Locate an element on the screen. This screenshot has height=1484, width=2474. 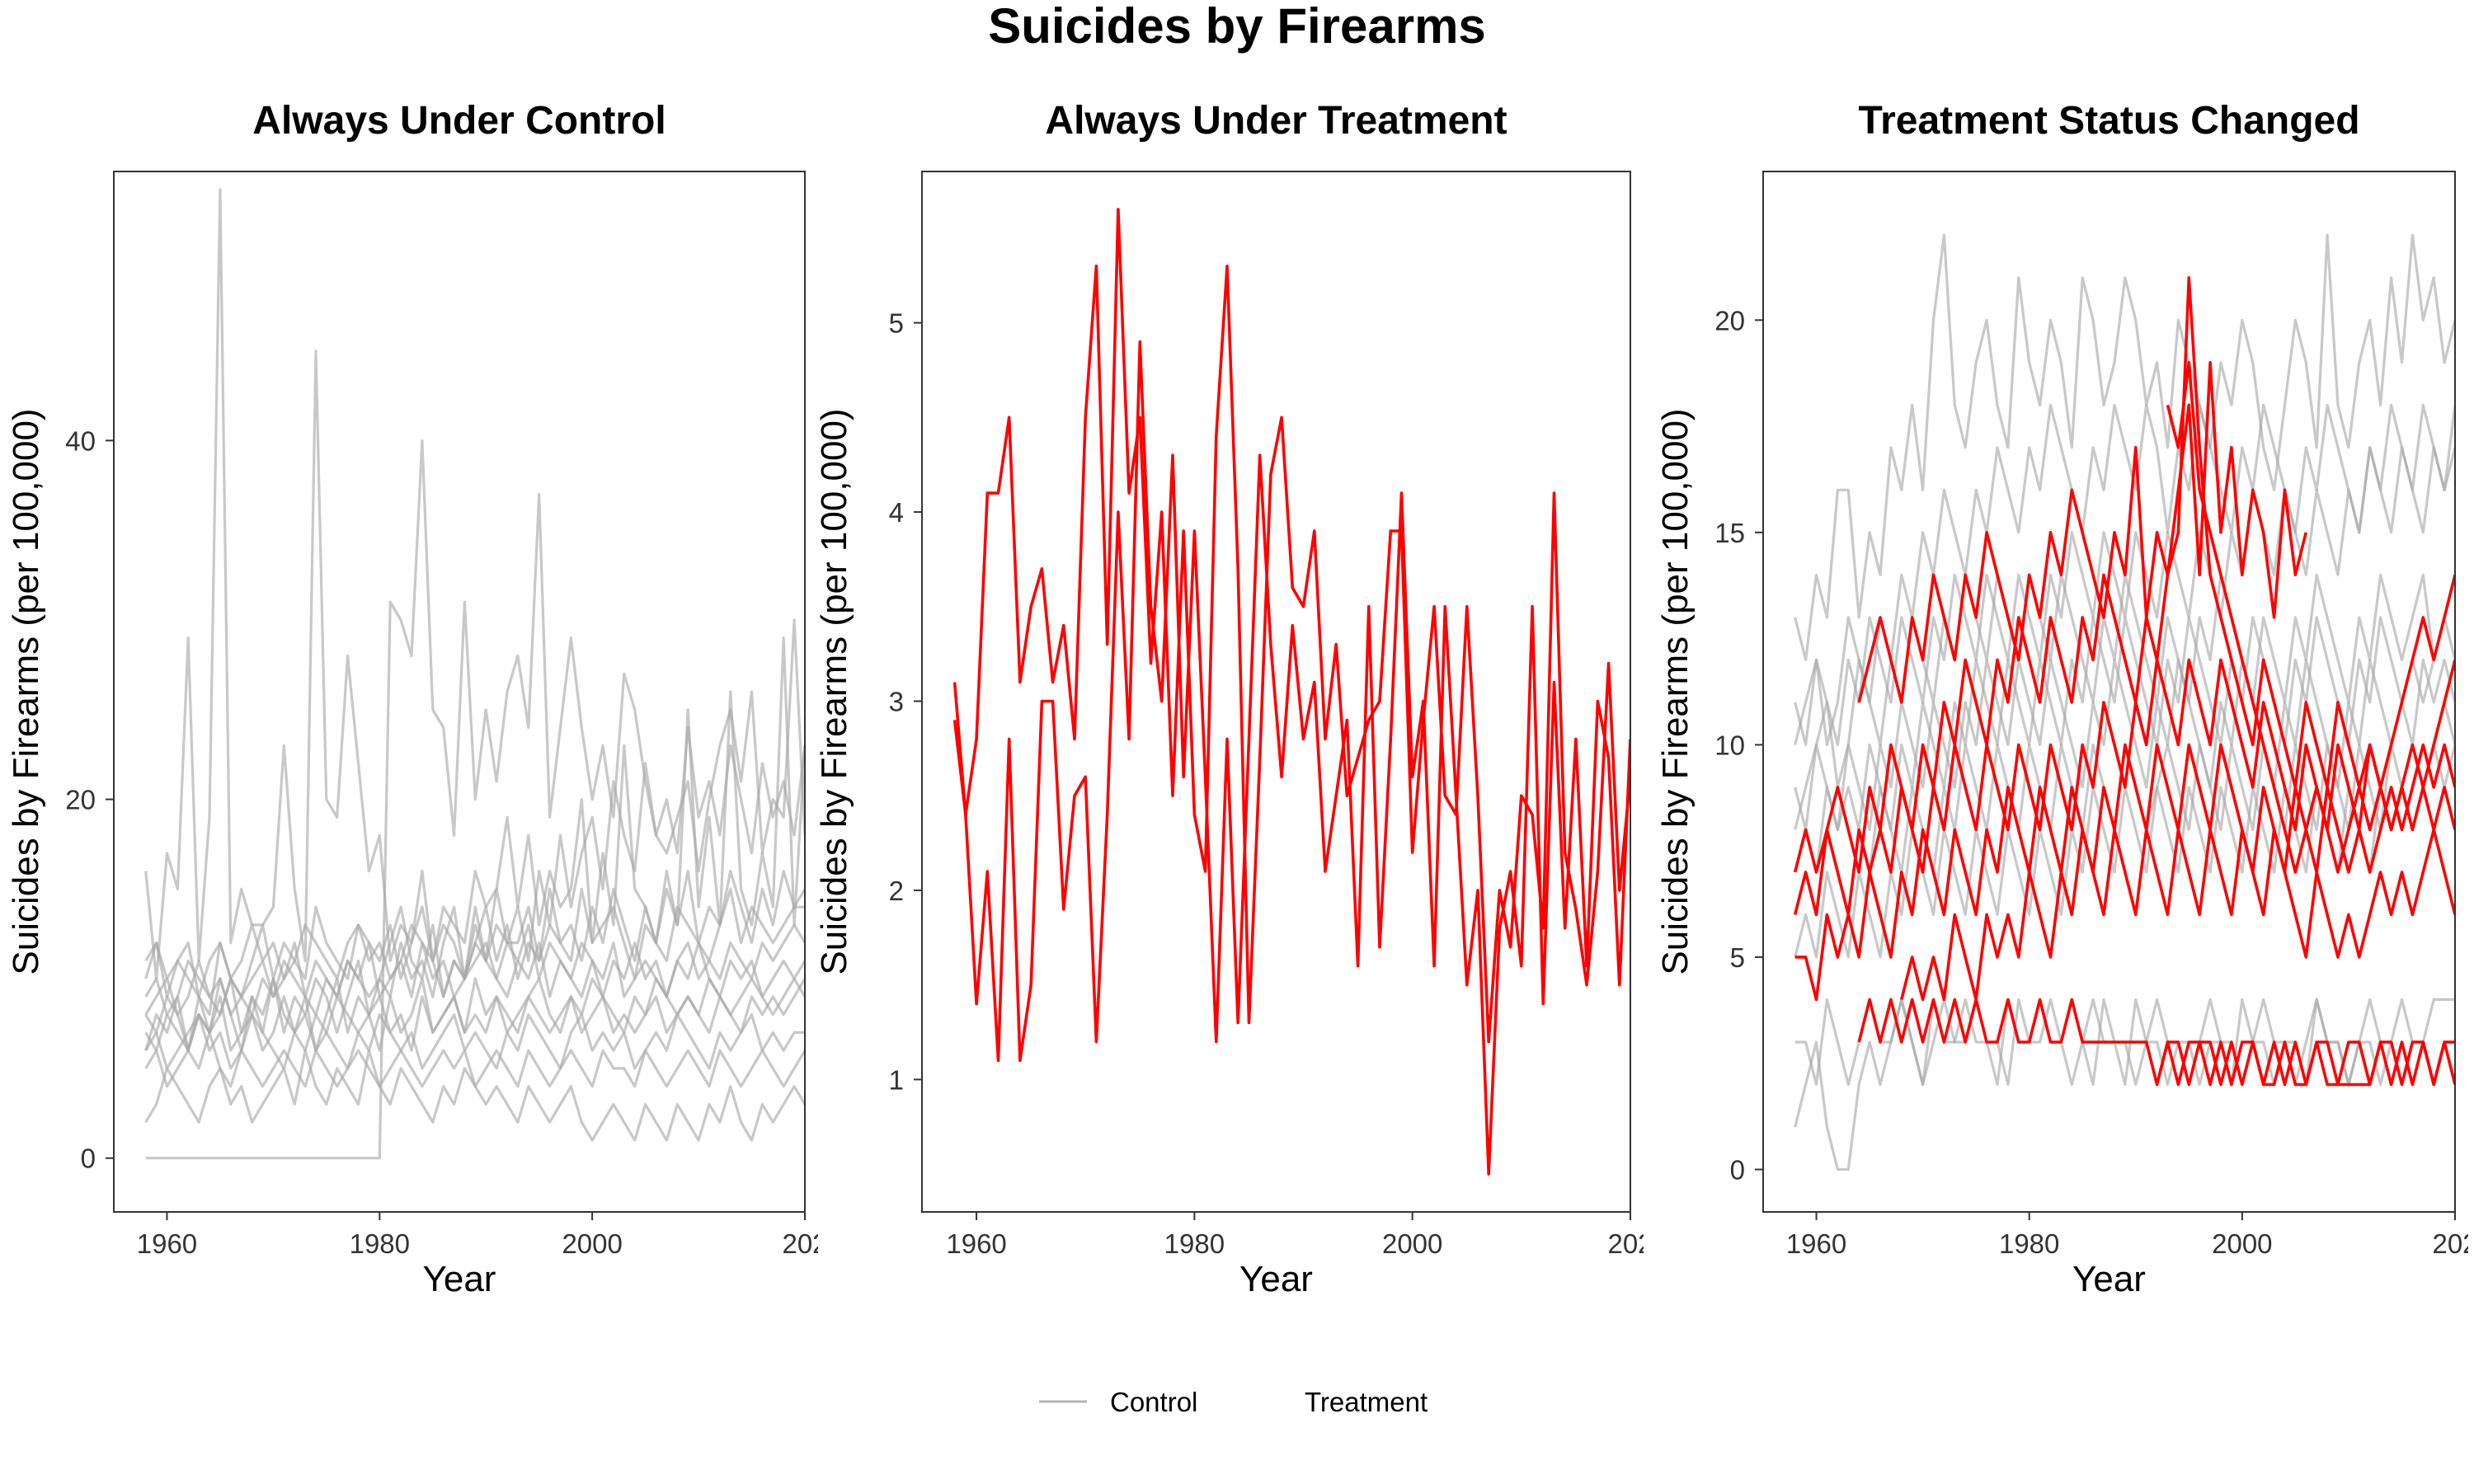
panel-title: Treatment Status Changed is located at coordinates (2108, 121).